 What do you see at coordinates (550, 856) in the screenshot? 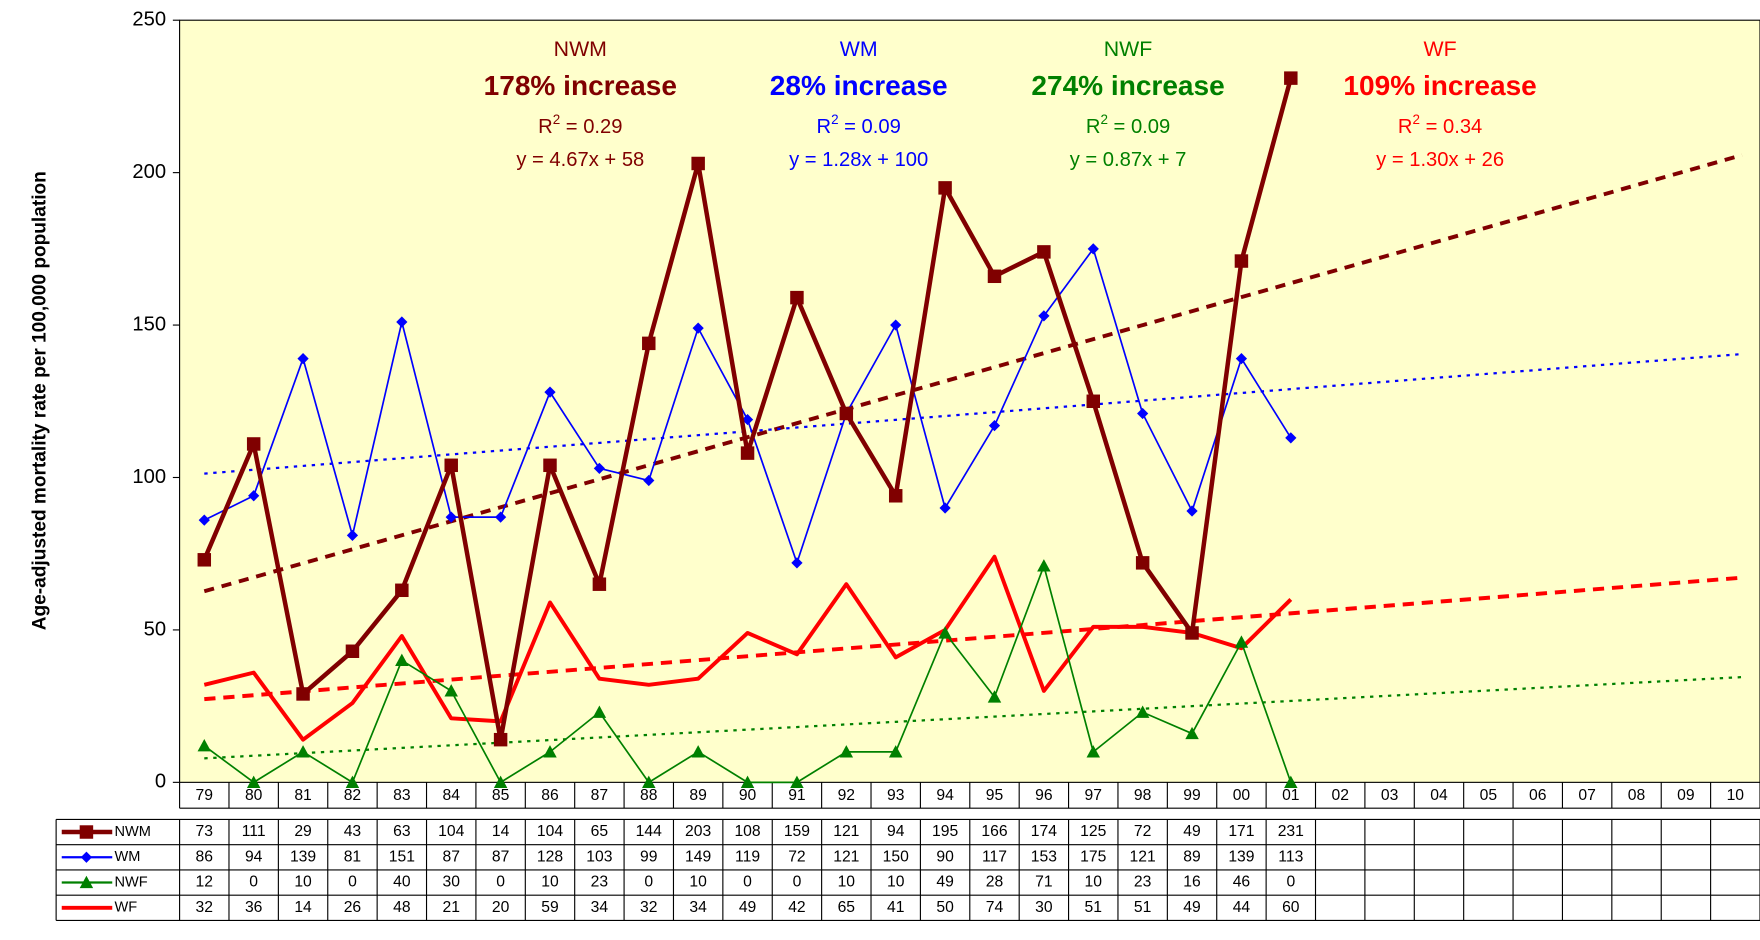
I see `table-cell: 128` at bounding box center [550, 856].